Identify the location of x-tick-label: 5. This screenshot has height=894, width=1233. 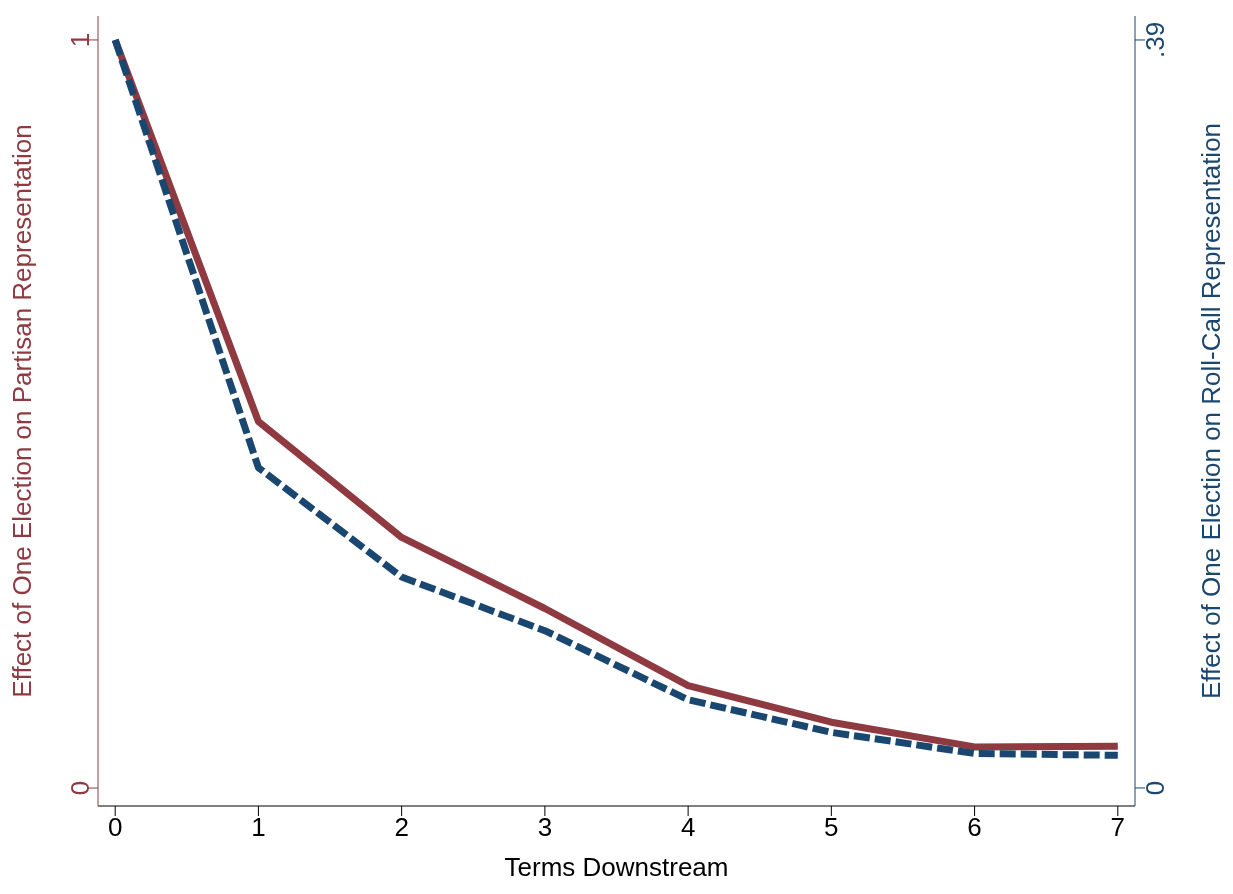
(831, 827).